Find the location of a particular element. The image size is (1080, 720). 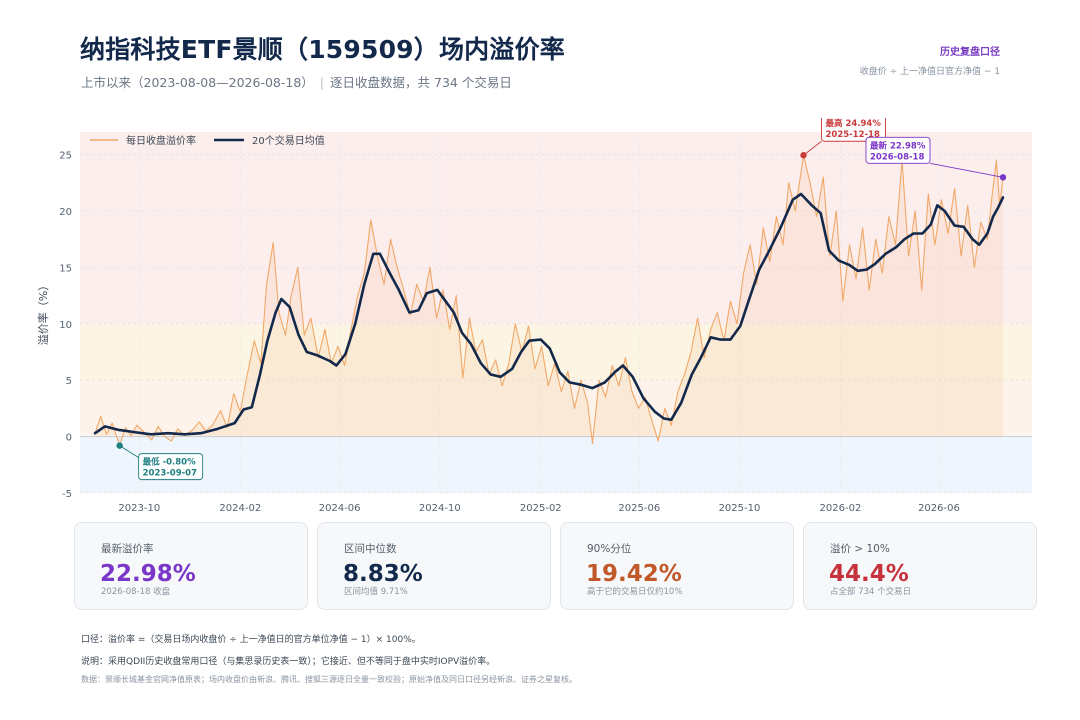

card-median-premium: 区间中位数 8.83% 区间均值 9.71% is located at coordinates (434, 566).